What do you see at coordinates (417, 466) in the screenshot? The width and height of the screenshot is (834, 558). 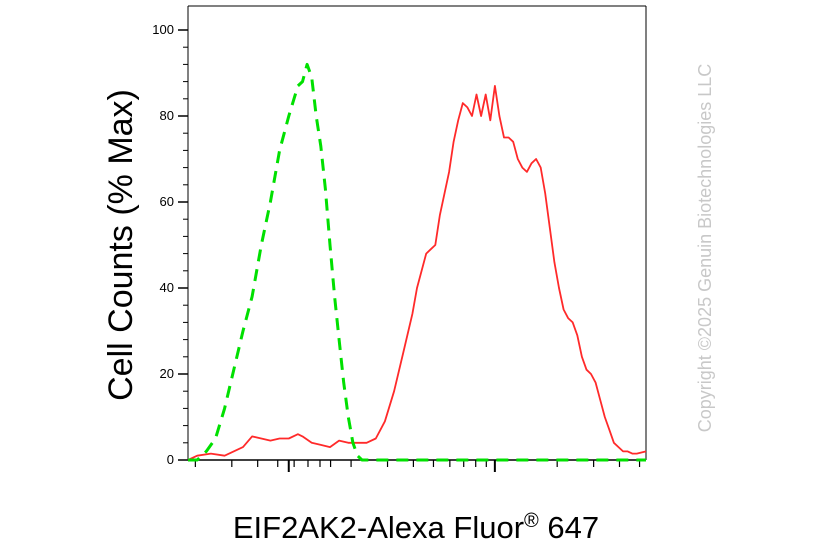 I see `x-axis-ticks` at bounding box center [417, 466].